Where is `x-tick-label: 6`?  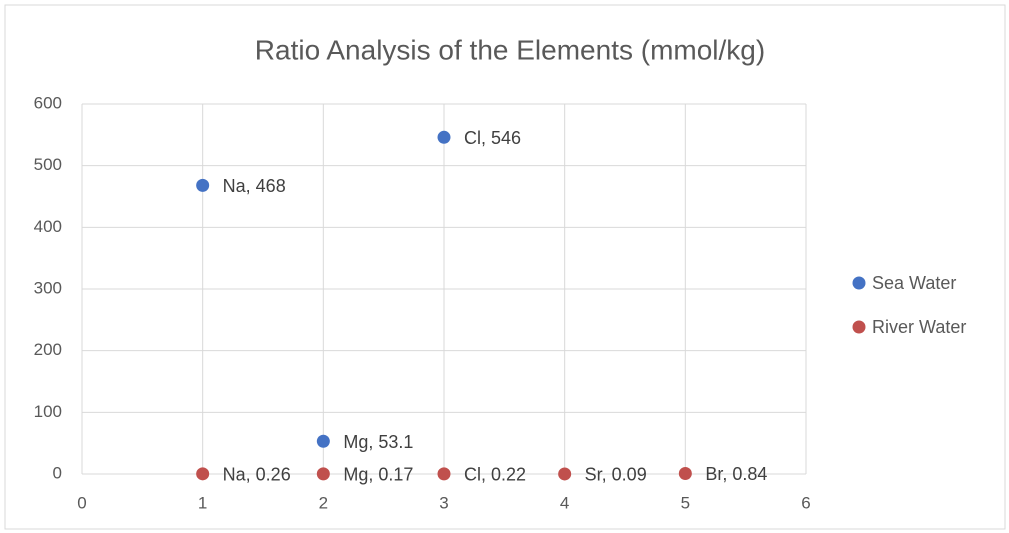
x-tick-label: 6 is located at coordinates (805, 502).